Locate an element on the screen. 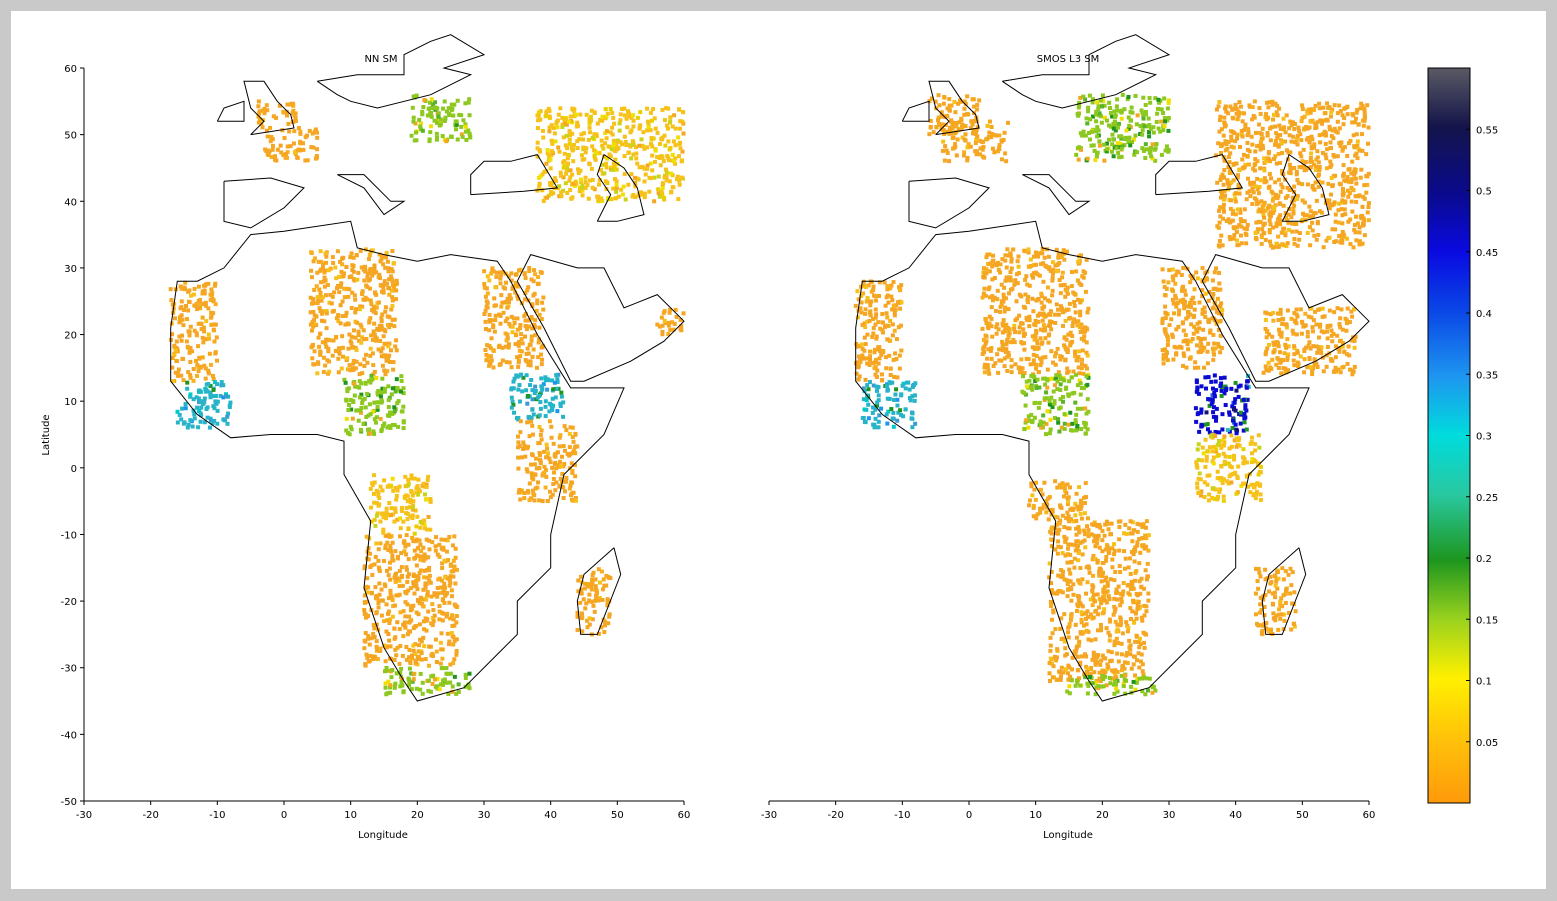  y-tick-label: -20 is located at coordinates (69, 602).